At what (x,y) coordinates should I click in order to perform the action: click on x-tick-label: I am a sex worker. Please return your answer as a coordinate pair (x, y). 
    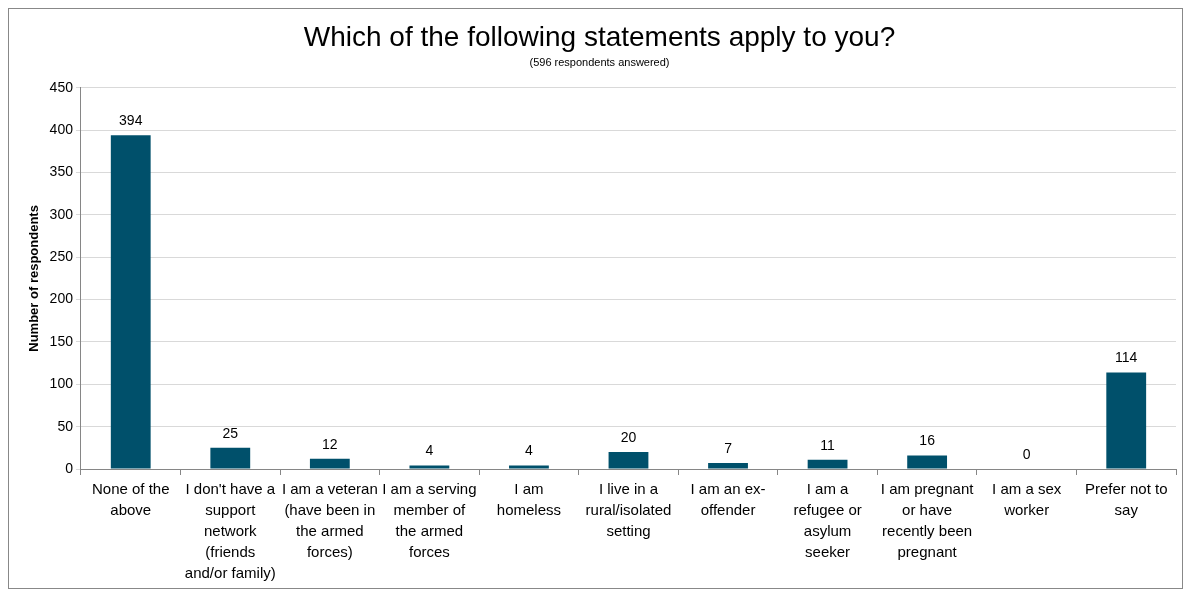
    Looking at the image, I should click on (1027, 498).